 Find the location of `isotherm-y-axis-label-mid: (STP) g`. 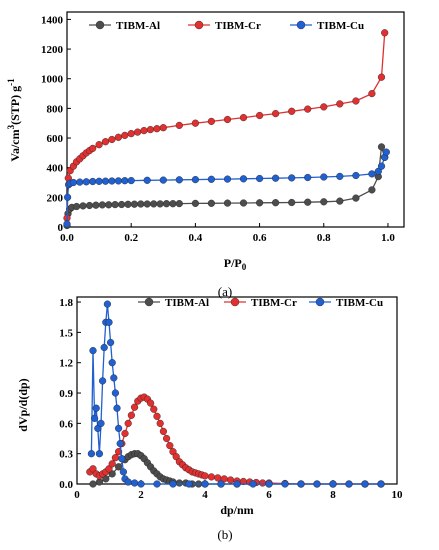

isotherm-y-axis-label-mid: (STP) g is located at coordinates (15, 105).